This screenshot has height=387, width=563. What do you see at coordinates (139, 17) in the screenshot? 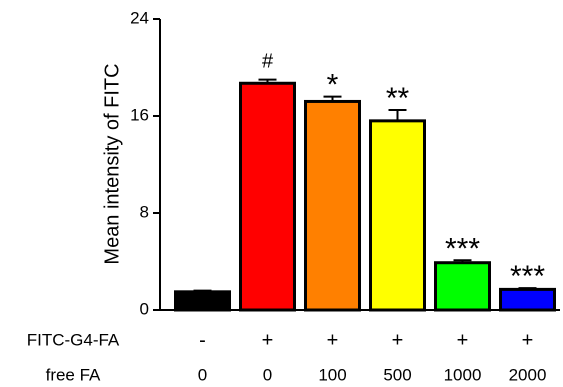
I see `y-tick-label: 24` at bounding box center [139, 17].